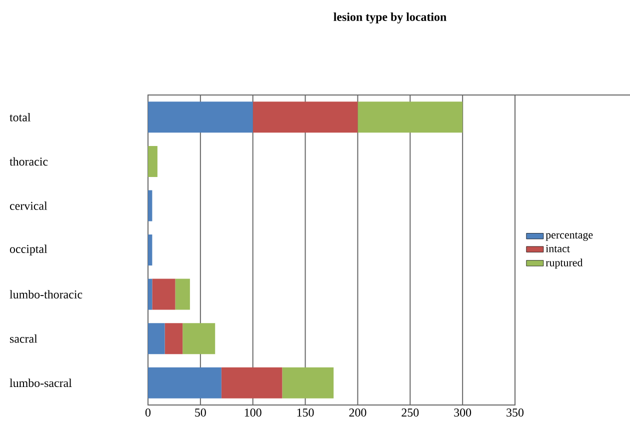 This screenshot has width=630, height=432. I want to click on y-tick-label: sacral, so click(24, 338).